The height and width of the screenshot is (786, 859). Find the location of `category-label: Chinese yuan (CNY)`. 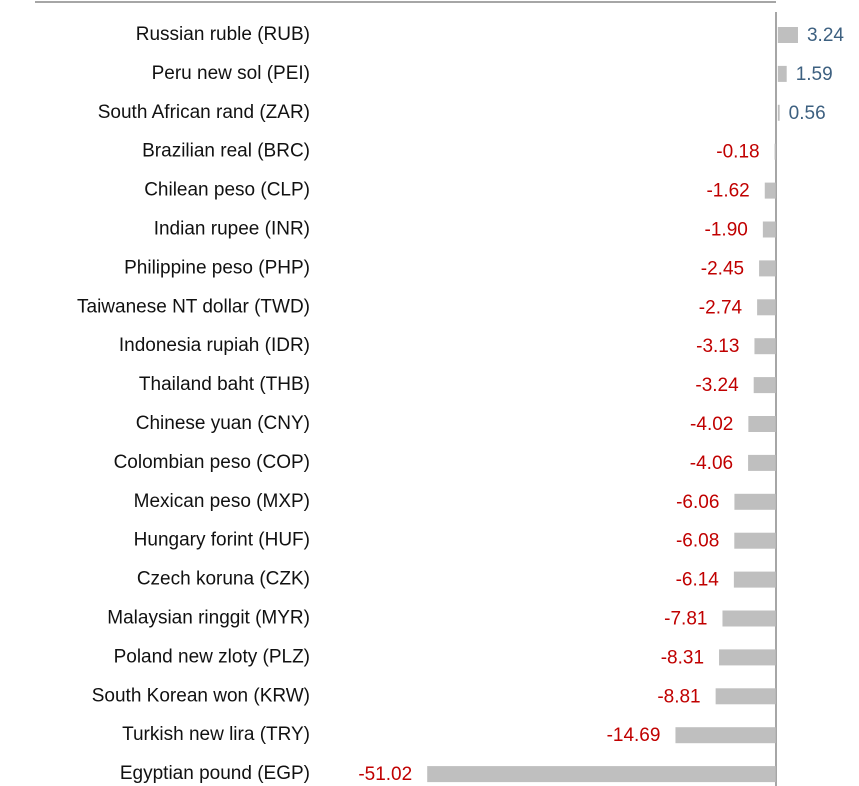

category-label: Chinese yuan (CNY) is located at coordinates (223, 423).